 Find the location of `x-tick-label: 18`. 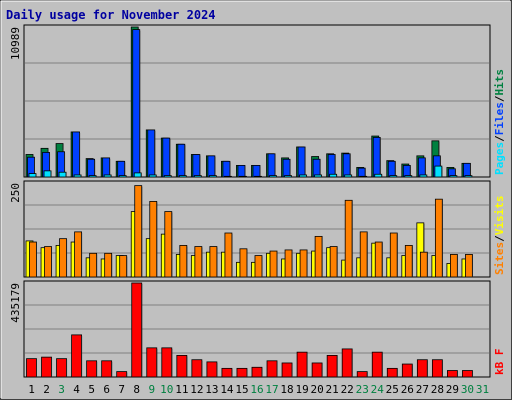

x-tick-label: 18 is located at coordinates (286, 389).